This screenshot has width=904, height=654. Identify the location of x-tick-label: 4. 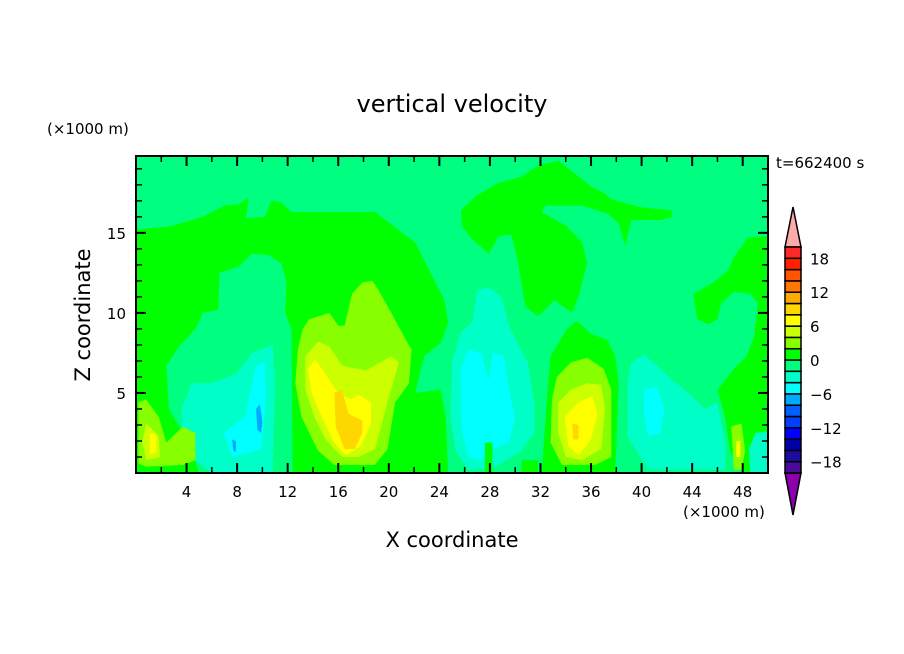
(187, 492).